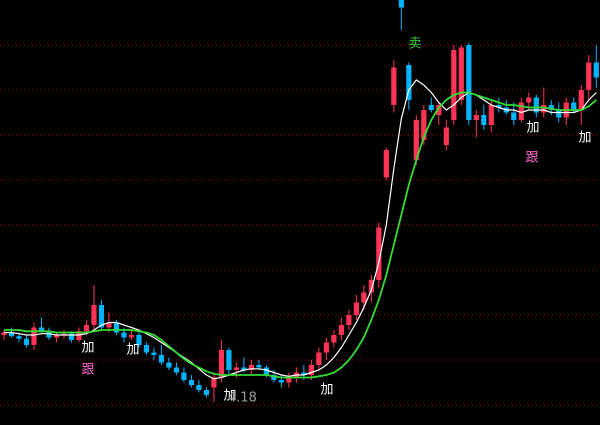 This screenshot has height=425, width=600. Describe the element at coordinates (242, 398) in the screenshot. I see `low-price-label: 4.18` at that location.